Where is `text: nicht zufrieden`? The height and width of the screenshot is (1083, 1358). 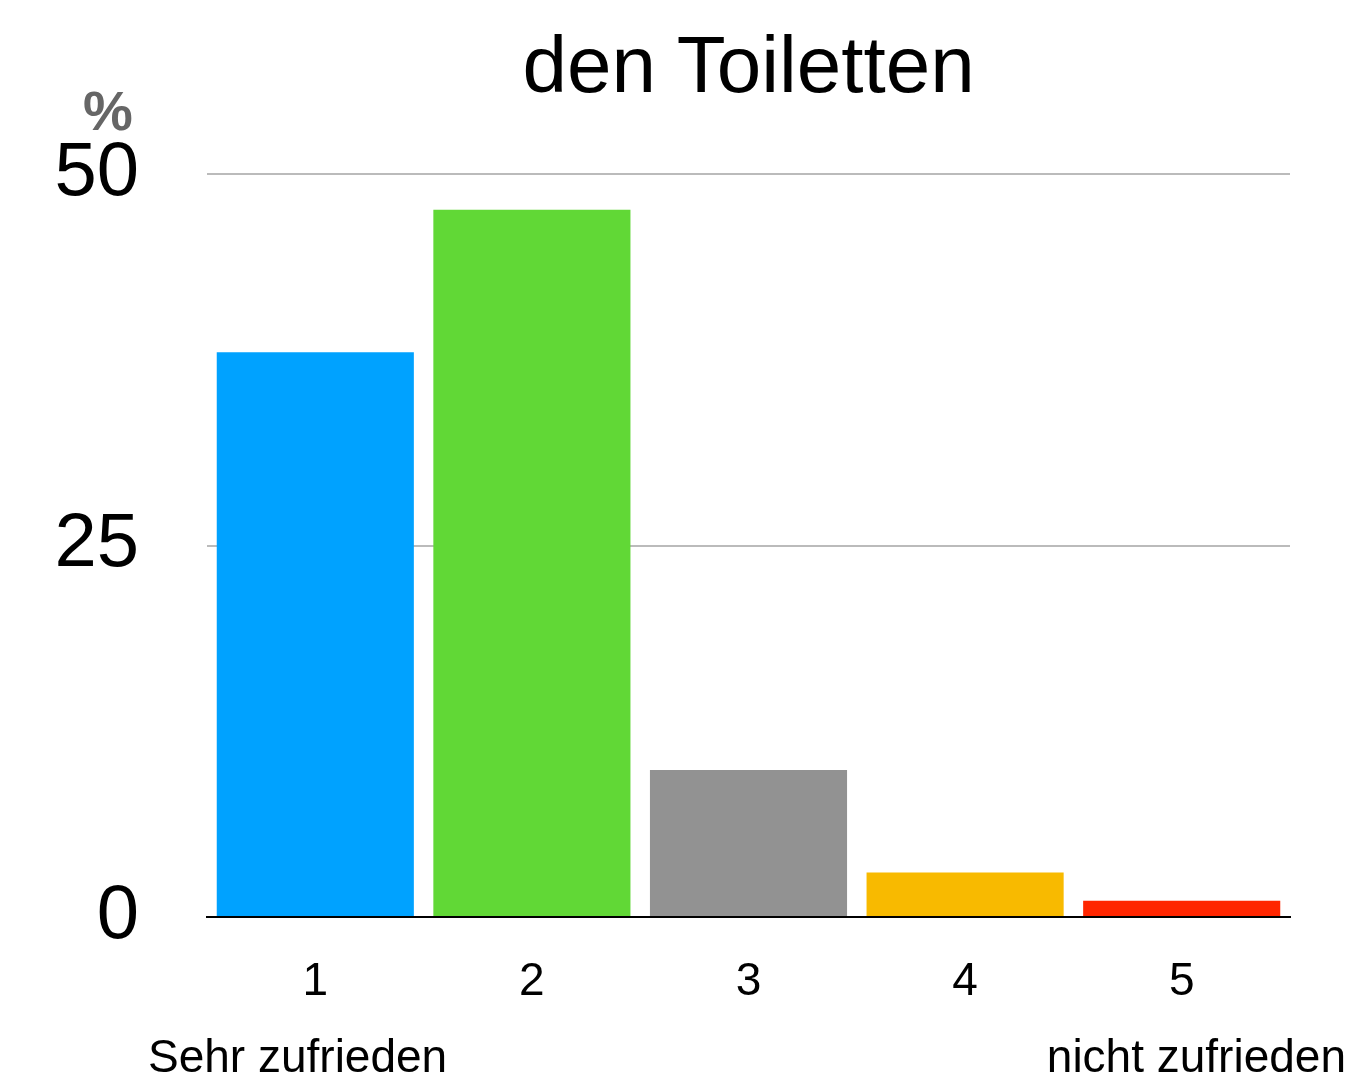
text: nicht zufrieden is located at coordinates (1196, 1056).